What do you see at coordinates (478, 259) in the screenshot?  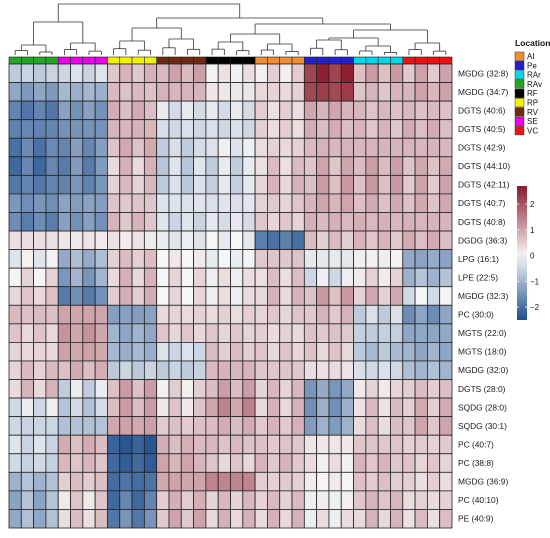 I see `row-label: LPG (16:1)` at bounding box center [478, 259].